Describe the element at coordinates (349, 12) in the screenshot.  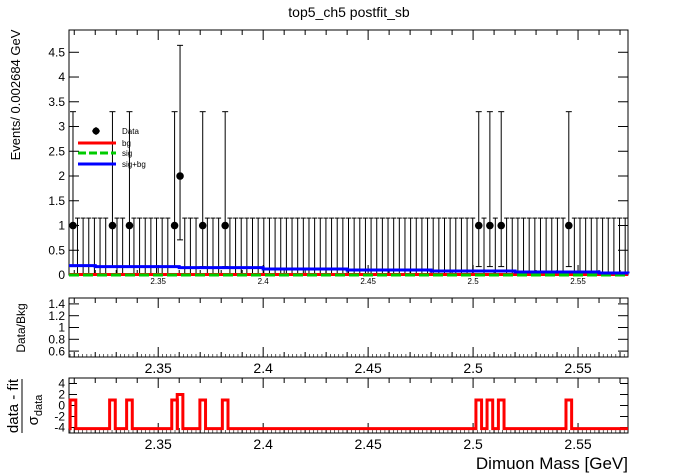
I see `chart-title: top5_ch5 postfit_sb` at that location.